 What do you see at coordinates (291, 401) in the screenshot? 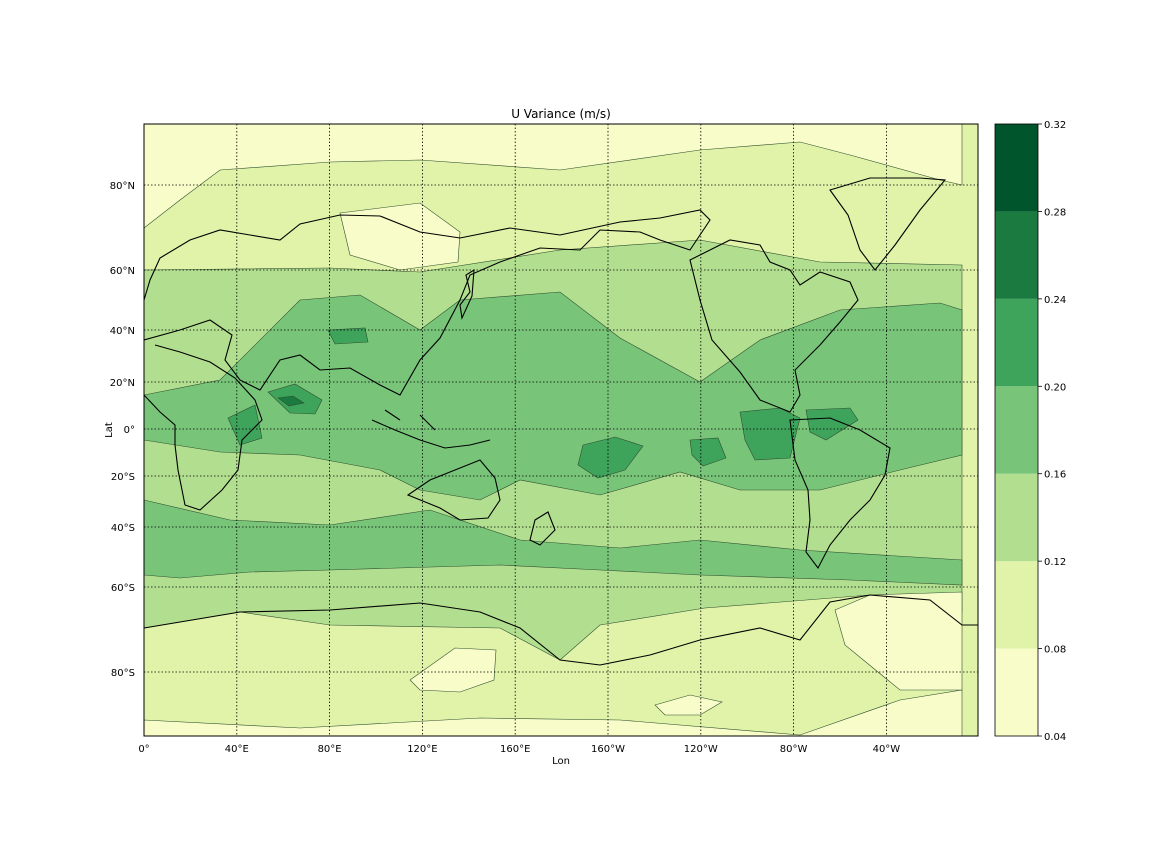
I see `contour-peak-indian` at bounding box center [291, 401].